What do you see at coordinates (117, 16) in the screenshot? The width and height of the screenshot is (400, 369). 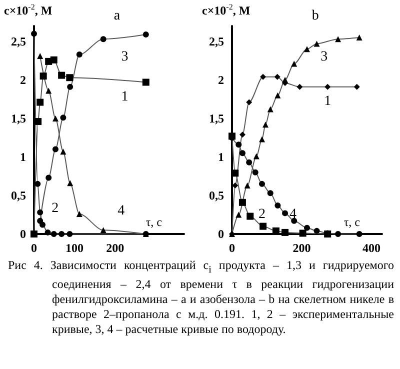 I see `chart-title: a` at bounding box center [117, 16].